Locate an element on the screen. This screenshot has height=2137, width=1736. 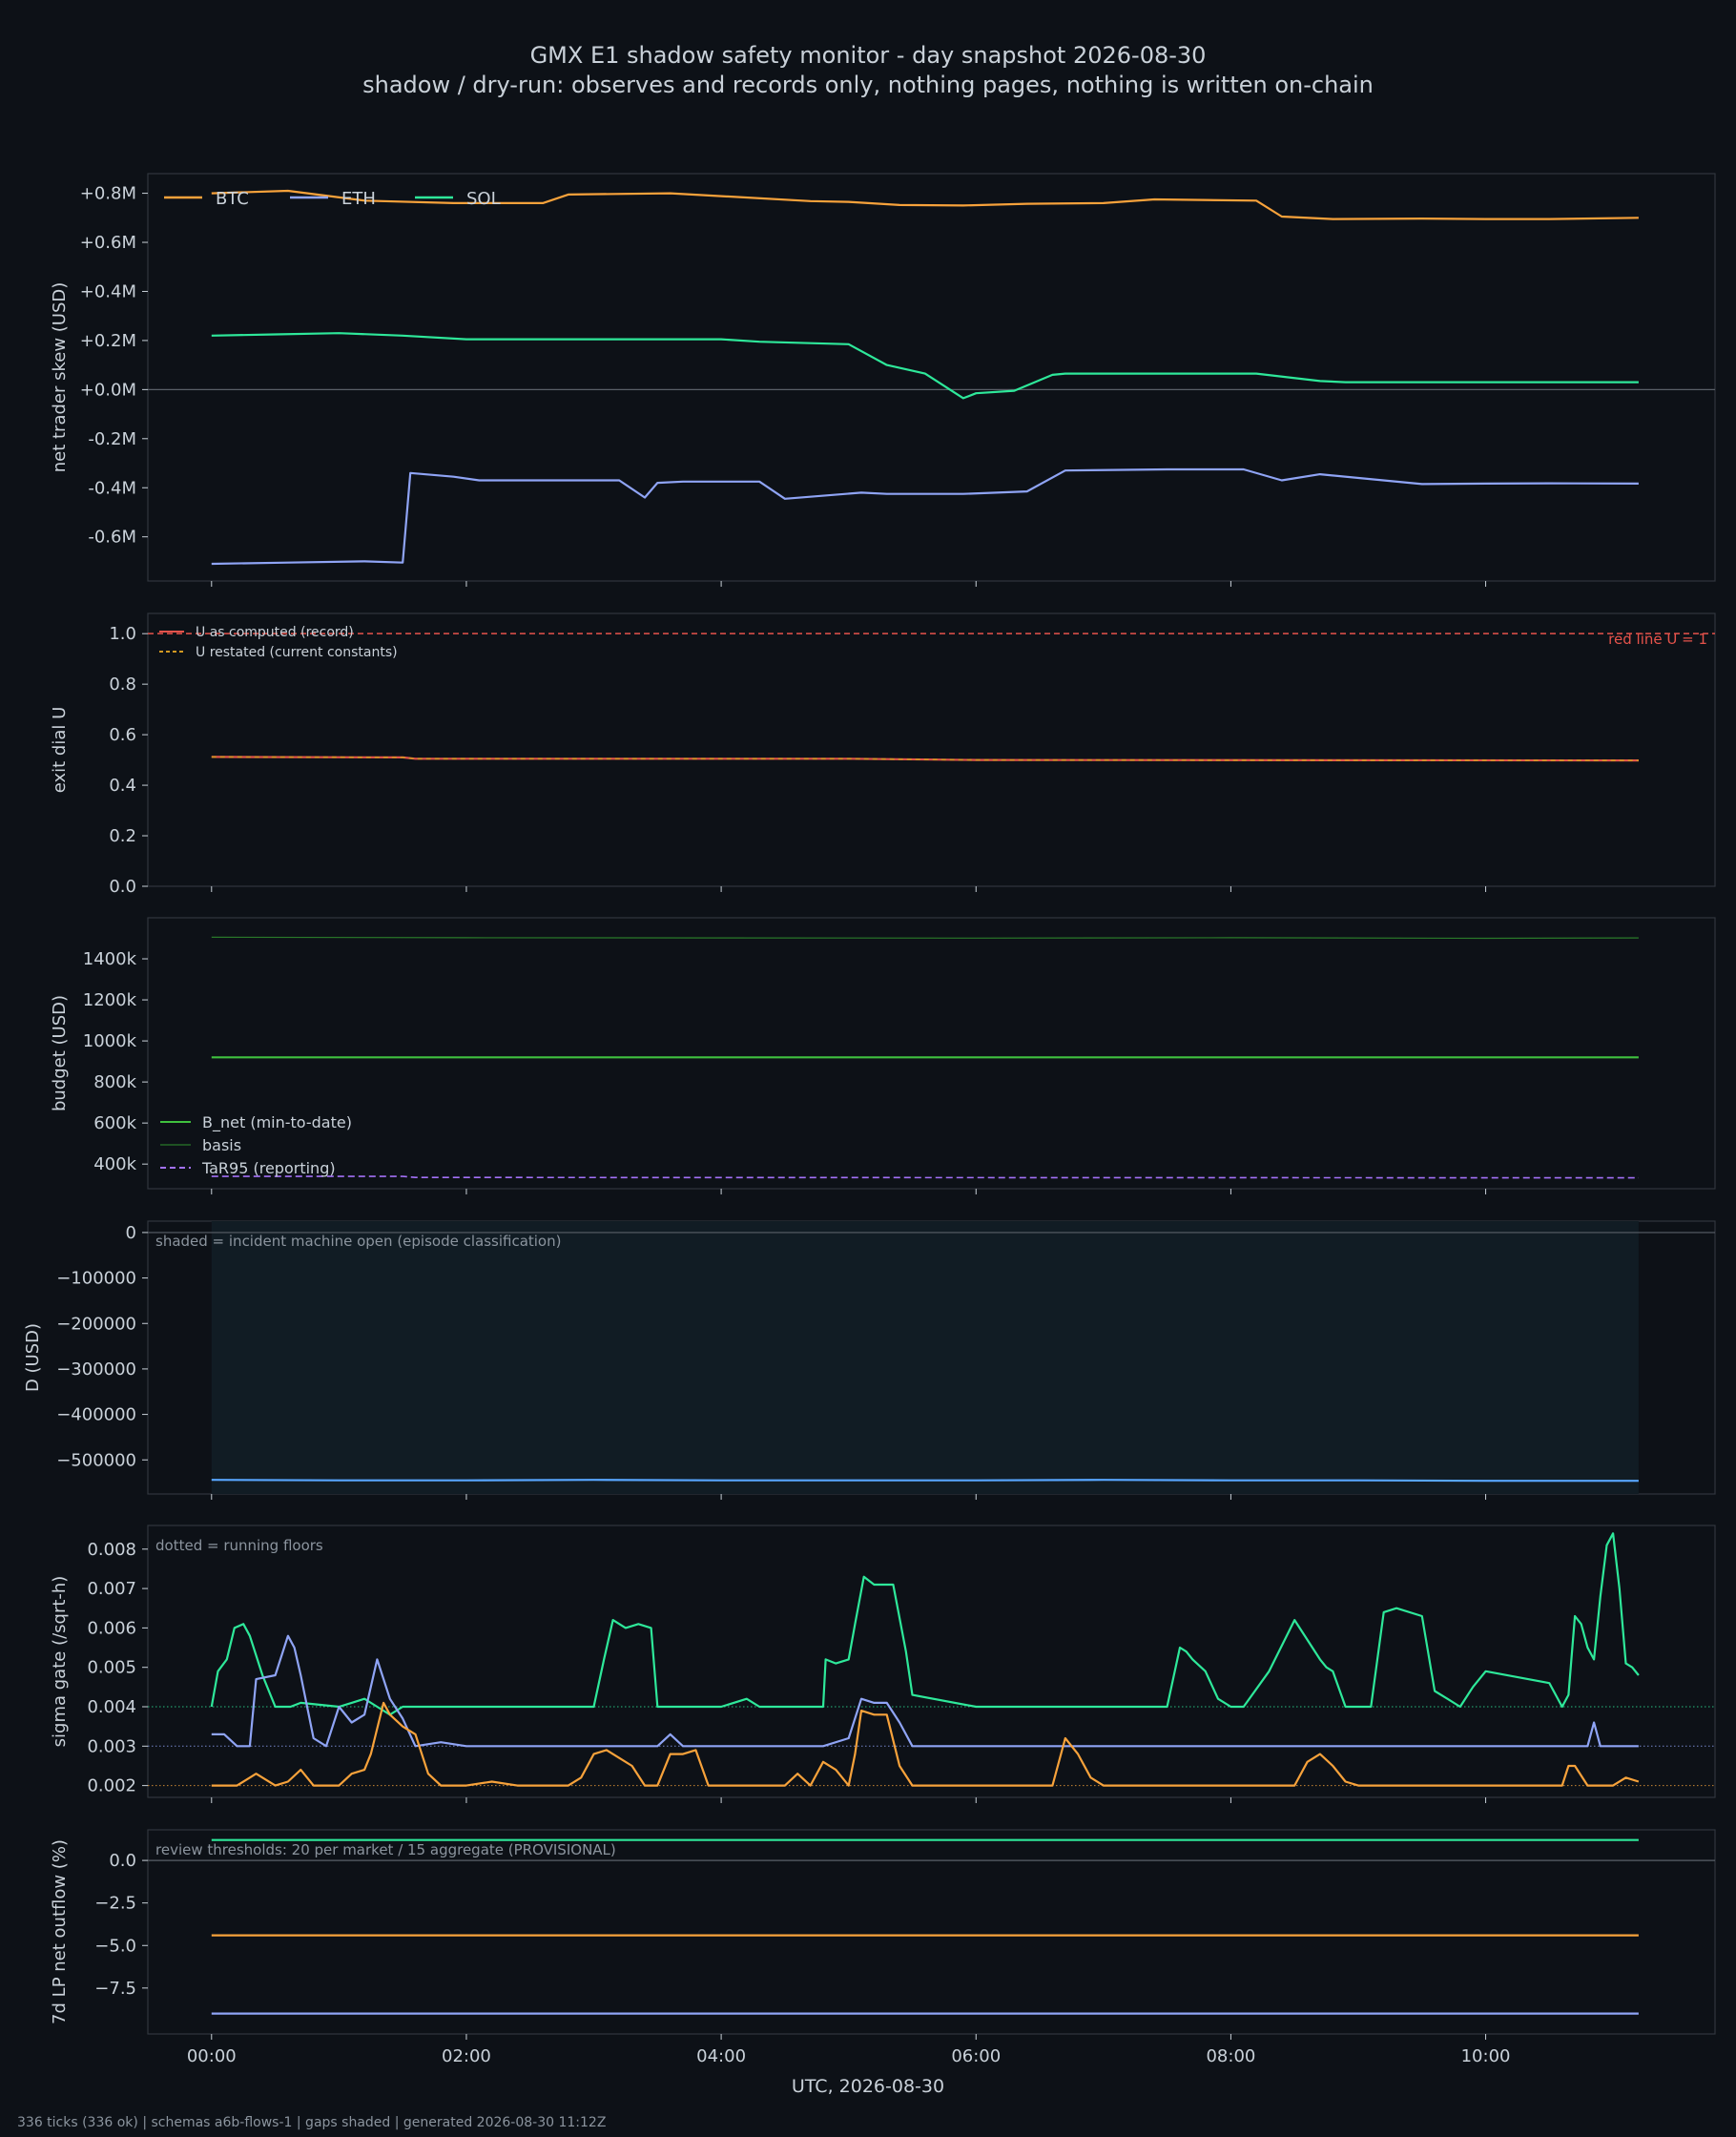
y-tick-label: -0.6M is located at coordinates (112, 538).